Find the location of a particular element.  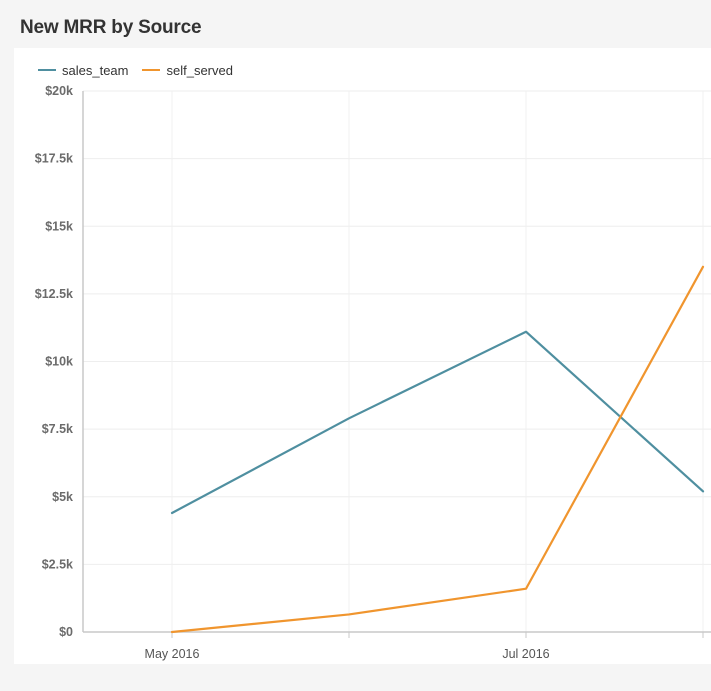

y-tick-label: $10k is located at coordinates (59, 362).